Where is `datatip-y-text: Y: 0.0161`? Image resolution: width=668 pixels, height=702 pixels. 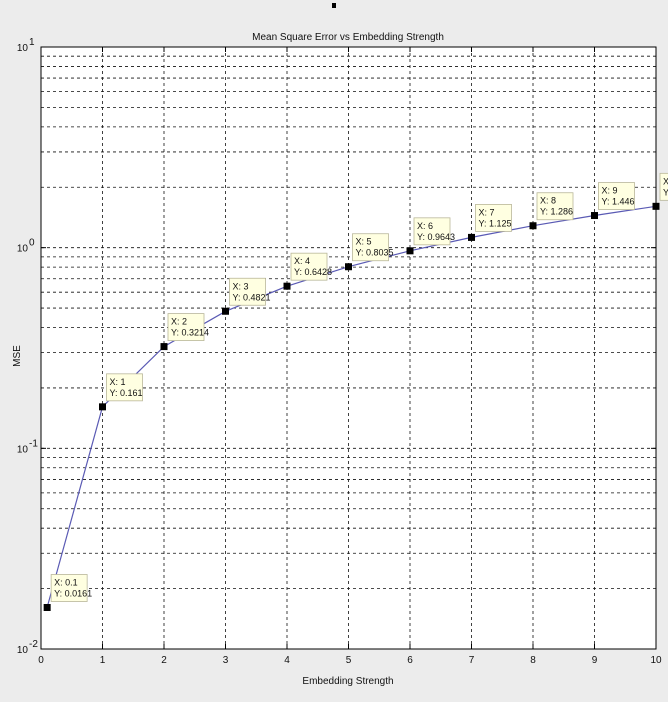
datatip-y-text: Y: 0.0161 is located at coordinates (73, 593).